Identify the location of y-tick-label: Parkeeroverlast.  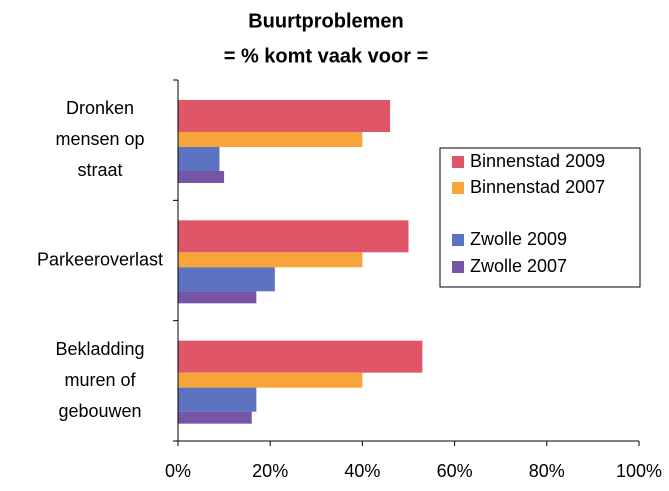
(100, 259).